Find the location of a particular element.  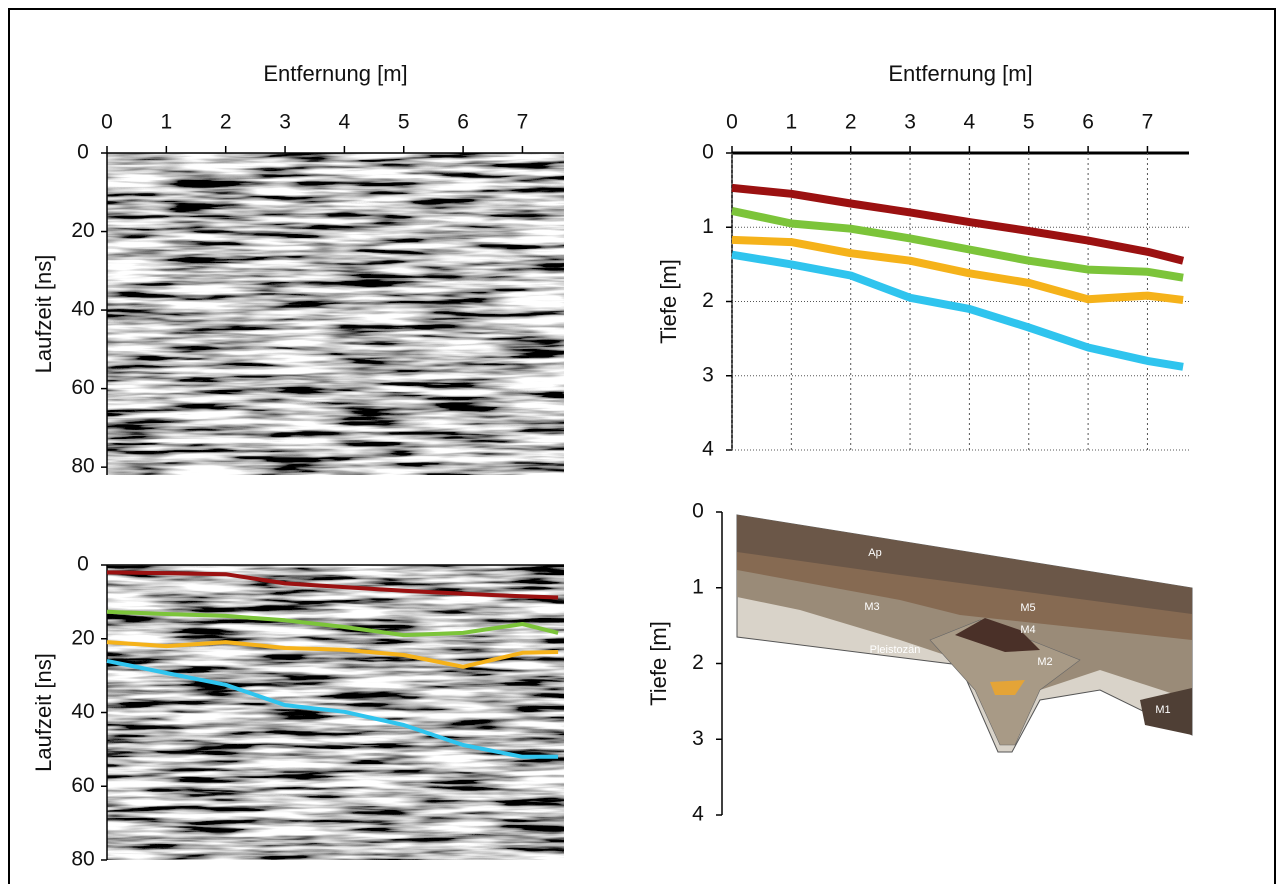

layer-label: M2 is located at coordinates (1044, 662).